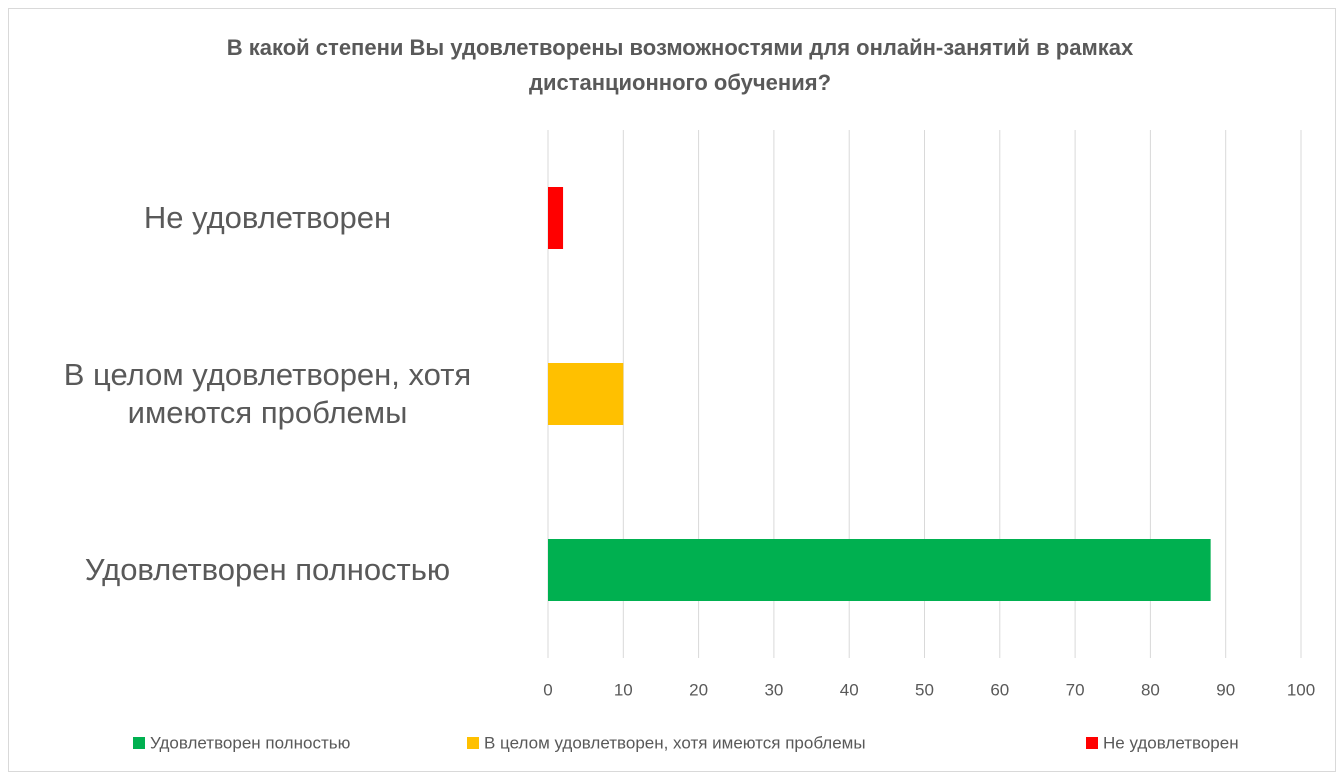 This screenshot has height=780, width=1344. Describe the element at coordinates (623, 689) in the screenshot. I see `x-tick-label: 10` at that location.